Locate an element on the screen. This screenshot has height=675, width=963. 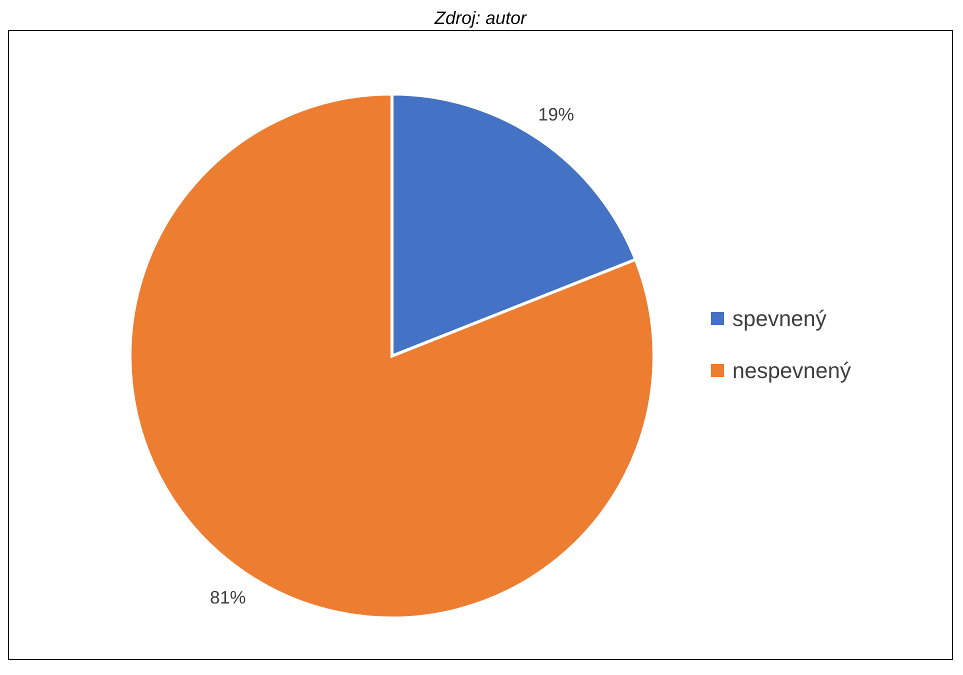
data-label: 19% is located at coordinates (556, 114).